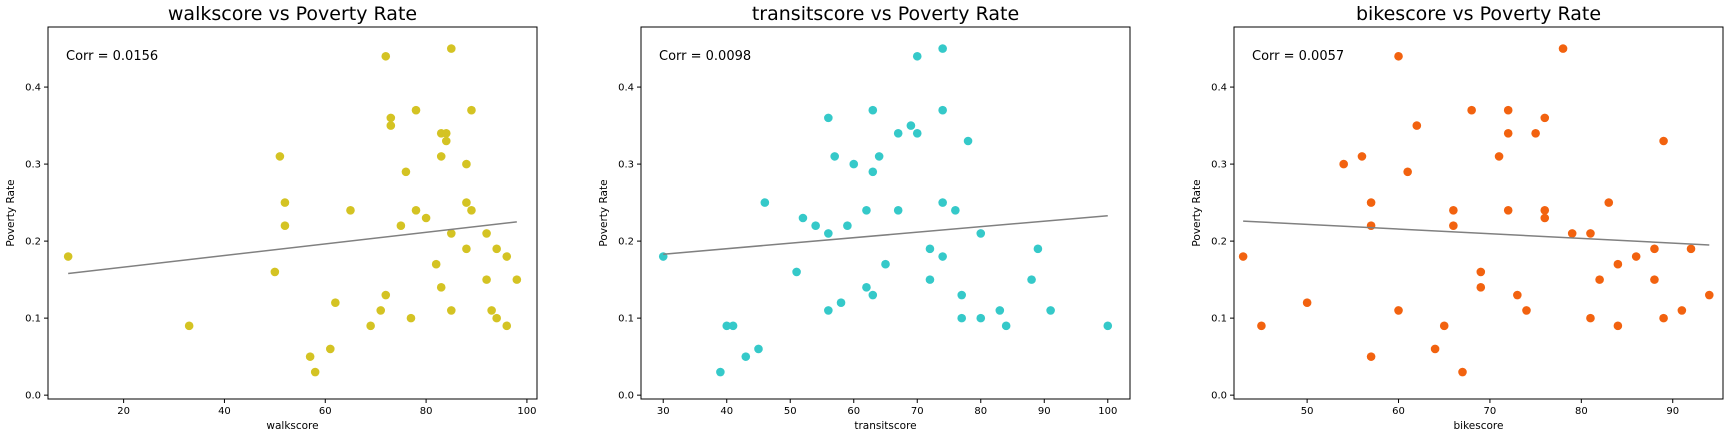  I want to click on correlation-annotation: Corr = 0.0057, so click(1298, 56).